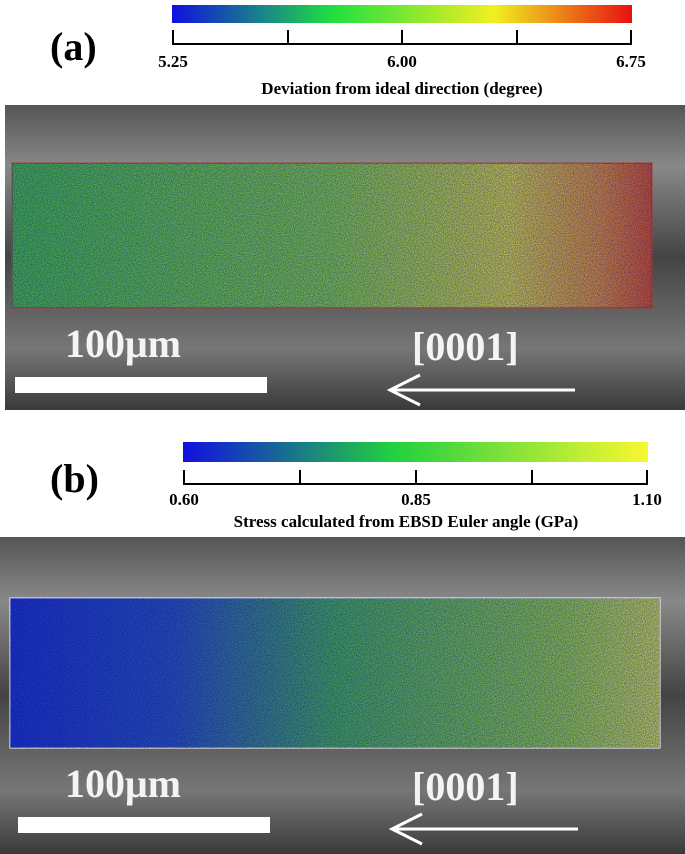 This screenshot has height=854, width=685. Describe the element at coordinates (401, 88) in the screenshot. I see `colorbar-label: Deviation from ideal direction (degree)` at that location.